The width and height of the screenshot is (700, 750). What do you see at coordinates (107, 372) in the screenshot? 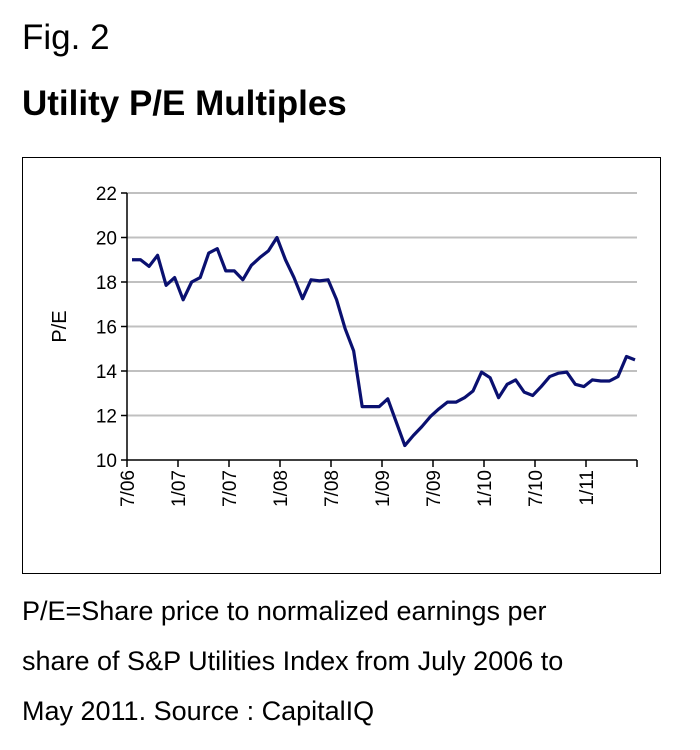
I see `y-tick-label: 14` at bounding box center [107, 372].